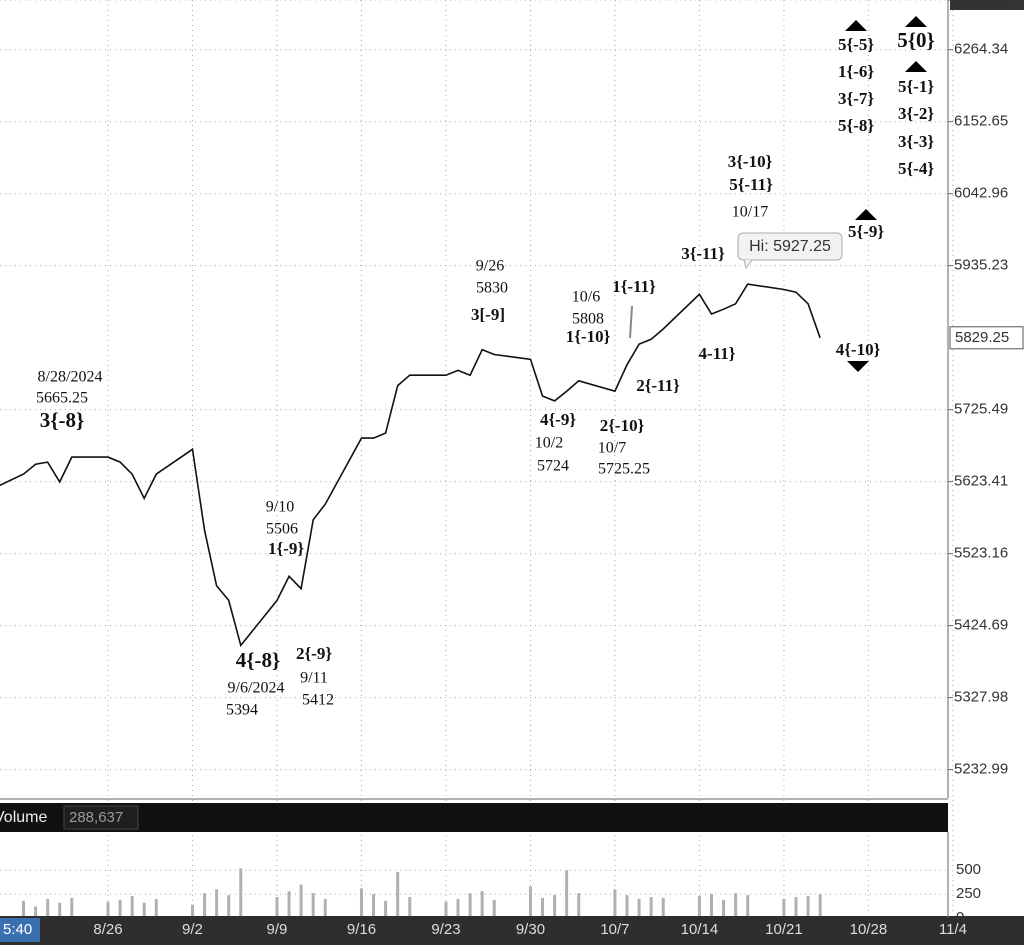  What do you see at coordinates (490, 266) in the screenshot?
I see `wave-label: 9/26` at bounding box center [490, 266].